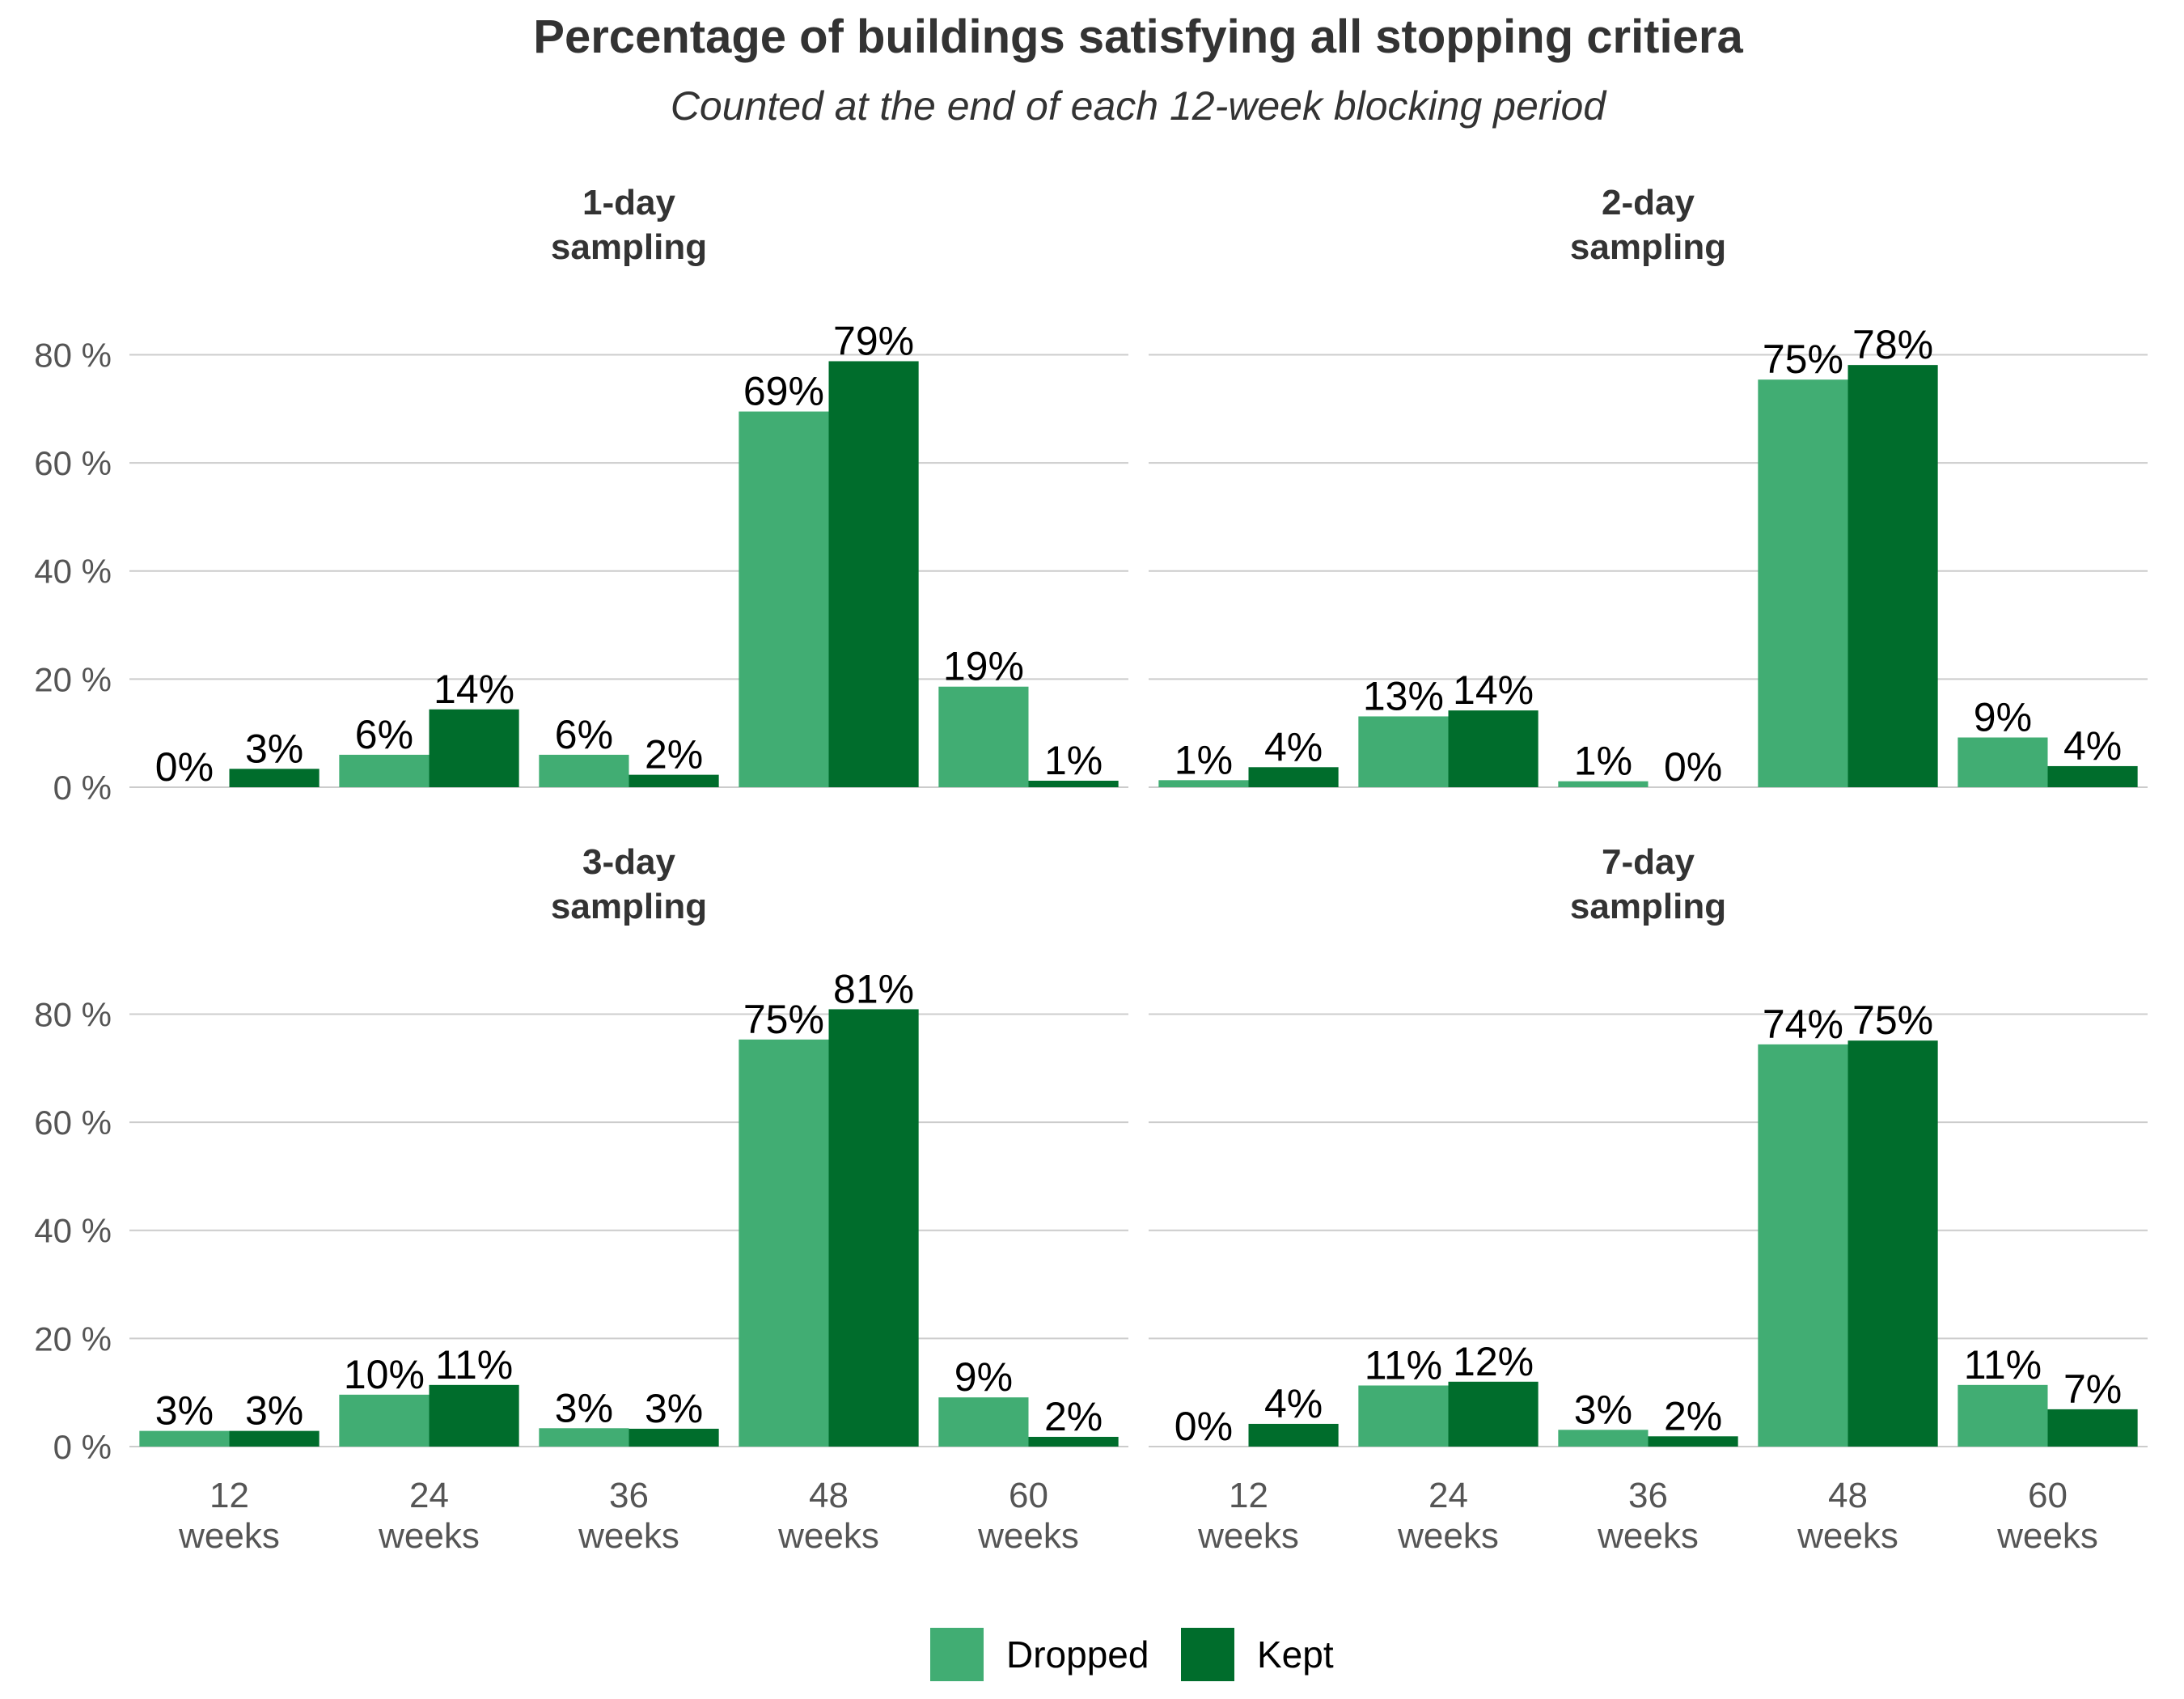 Image resolution: width=2184 pixels, height=1699 pixels. What do you see at coordinates (1248, 1495) in the screenshot?
I see `x-tick-label: 12` at bounding box center [1248, 1495].